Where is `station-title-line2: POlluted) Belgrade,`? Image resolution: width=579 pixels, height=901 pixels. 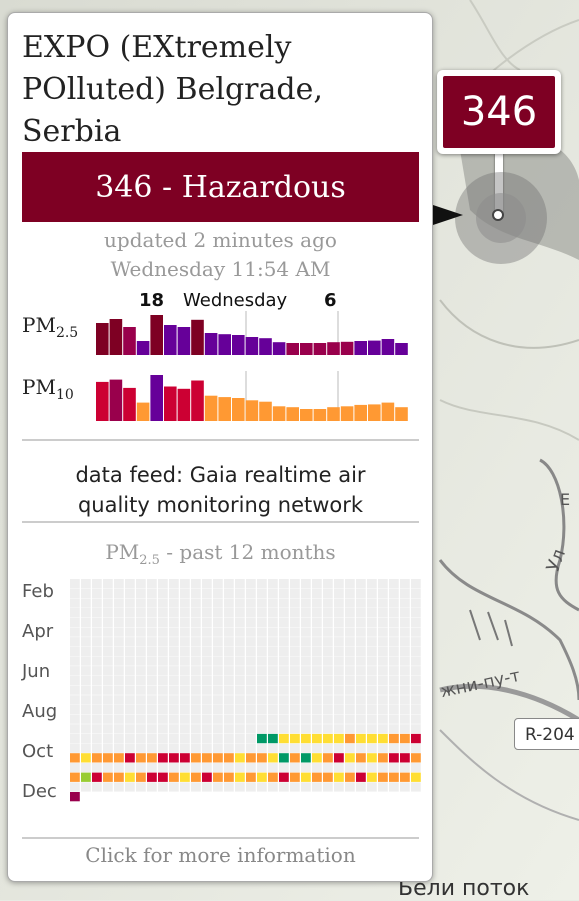 station-title-line2: POlluted) Belgrade, is located at coordinates (172, 89).